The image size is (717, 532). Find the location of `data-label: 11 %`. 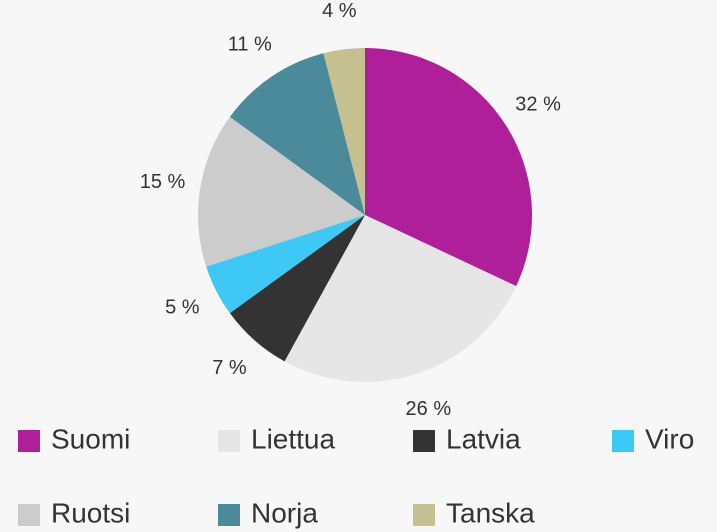

data-label: 11 % is located at coordinates (250, 45).